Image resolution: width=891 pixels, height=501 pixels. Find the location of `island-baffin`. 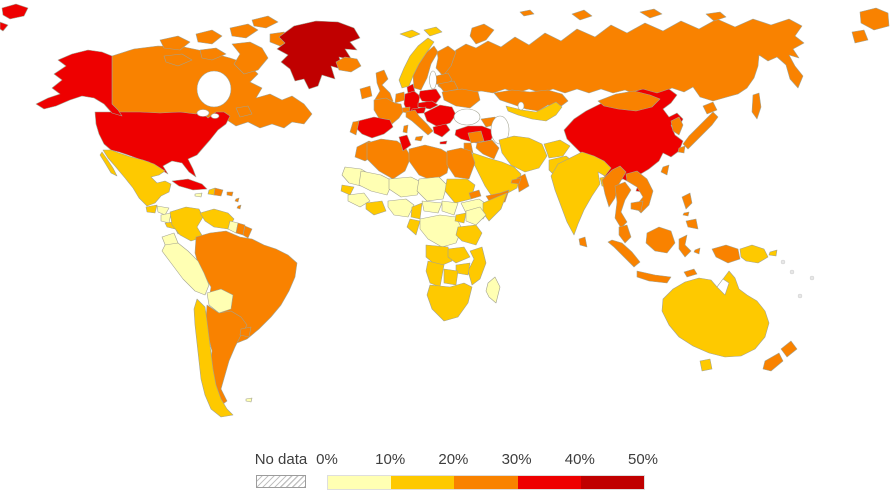

island-baffin is located at coordinates (250, 58).